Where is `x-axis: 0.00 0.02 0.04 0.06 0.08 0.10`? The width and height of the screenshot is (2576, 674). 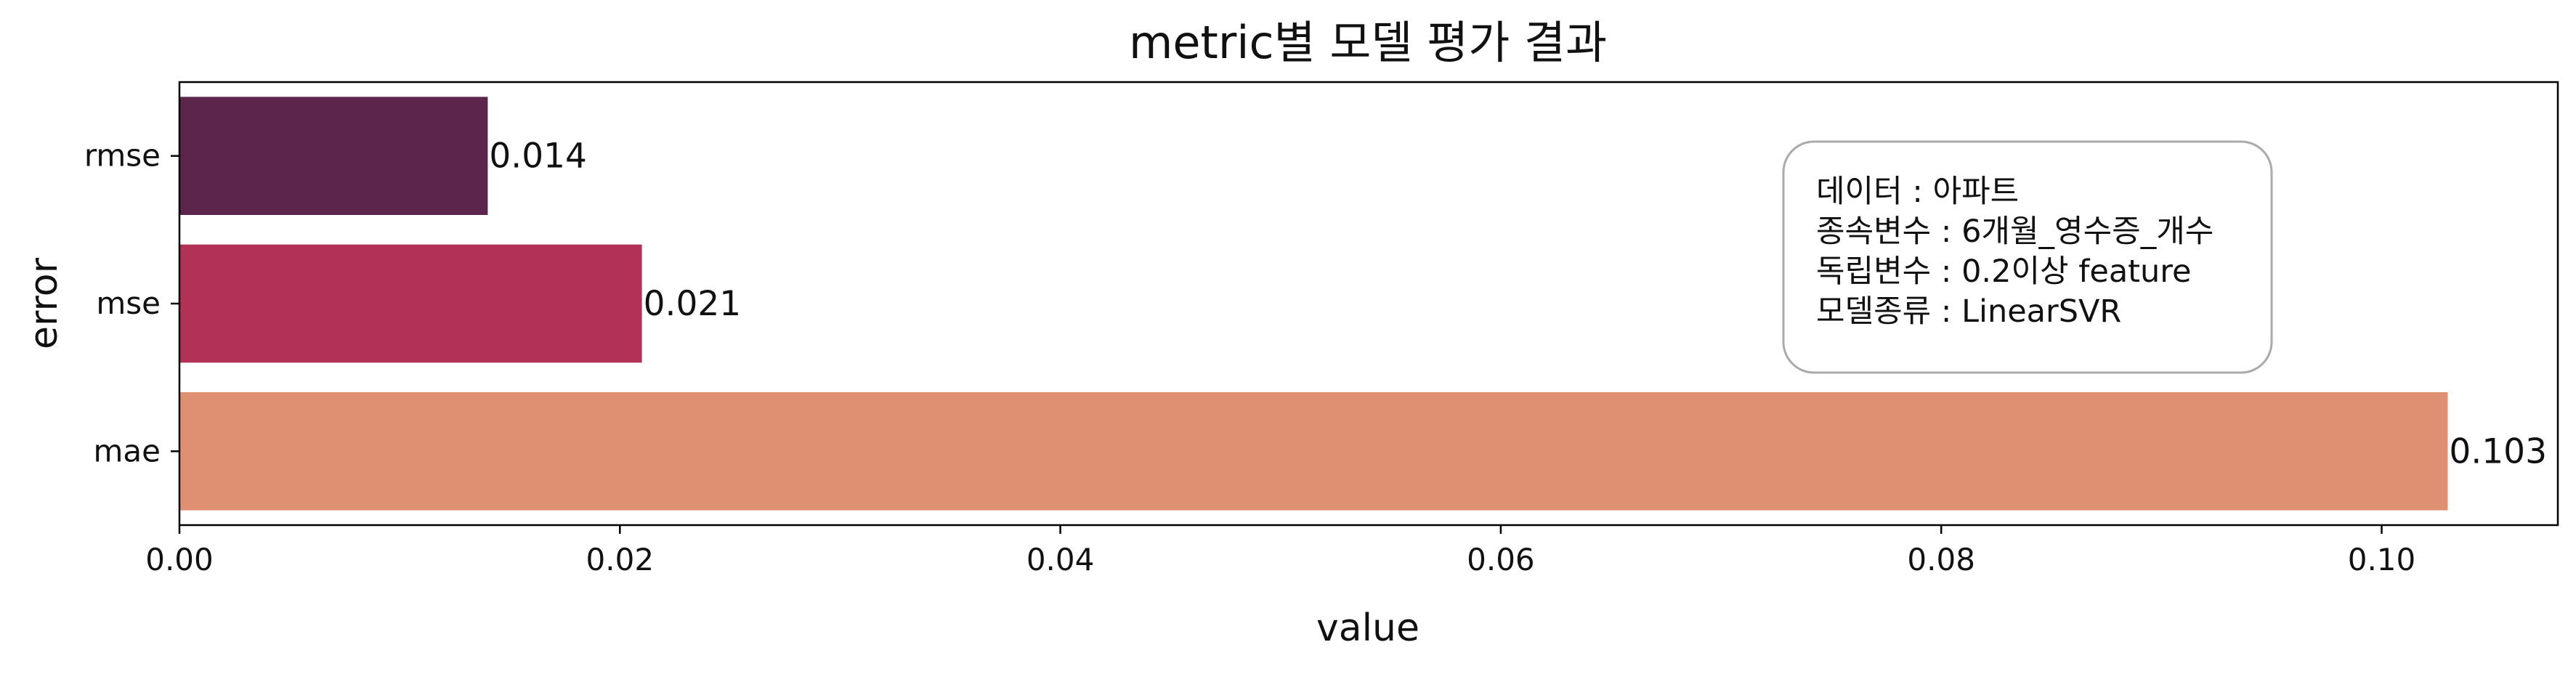
x-axis: 0.00 0.02 0.04 0.06 0.08 0.10 is located at coordinates (1280, 551).